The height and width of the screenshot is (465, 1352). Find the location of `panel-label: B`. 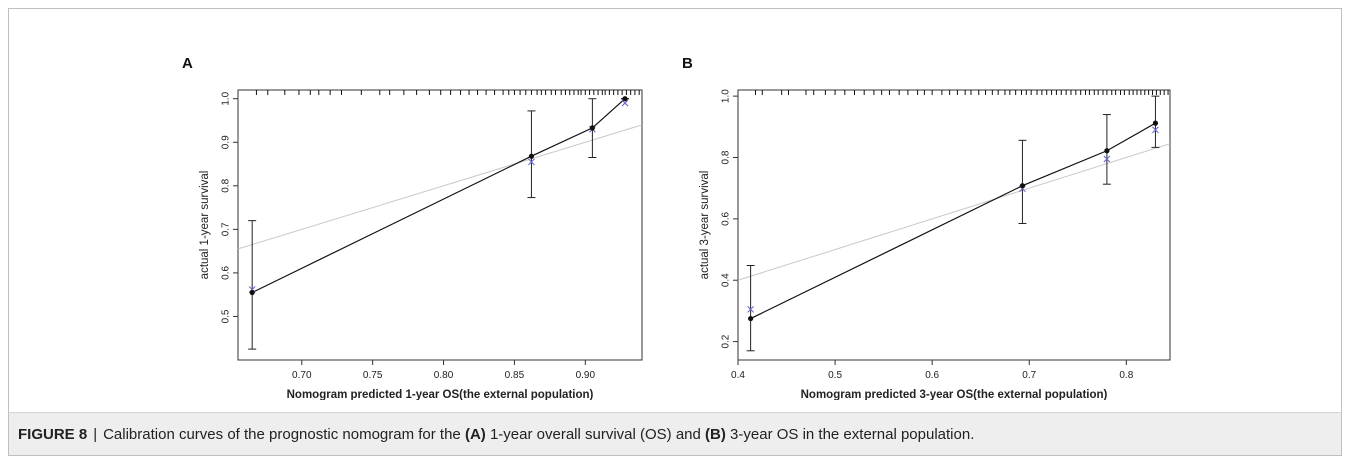

panel-label: B is located at coordinates (687, 63).